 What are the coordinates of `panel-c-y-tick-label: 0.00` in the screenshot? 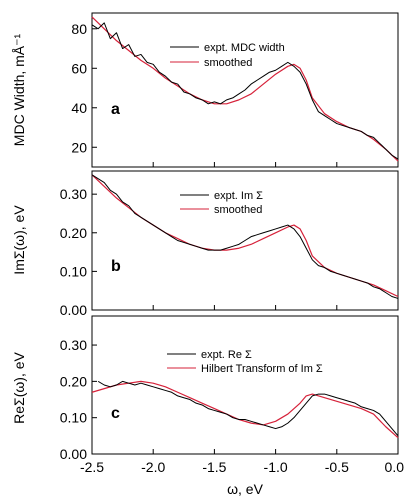 It's located at (73, 454).